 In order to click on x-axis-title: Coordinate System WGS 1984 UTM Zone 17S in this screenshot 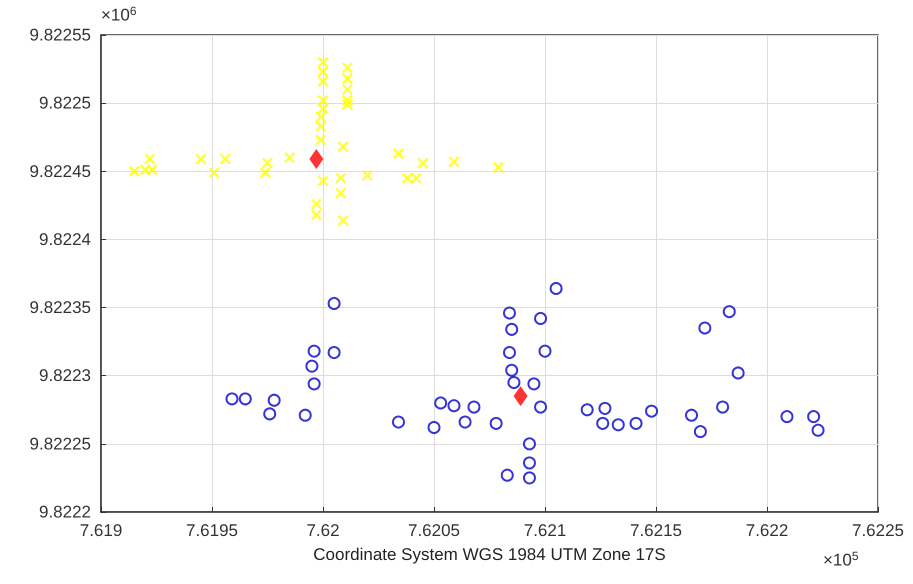, I will do `click(489, 554)`.